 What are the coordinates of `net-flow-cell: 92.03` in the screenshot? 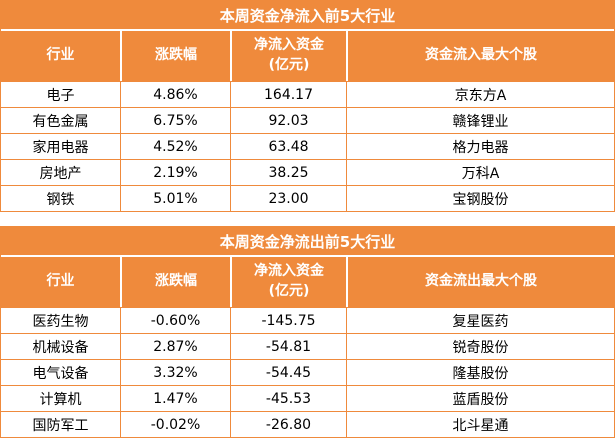 It's located at (288, 120).